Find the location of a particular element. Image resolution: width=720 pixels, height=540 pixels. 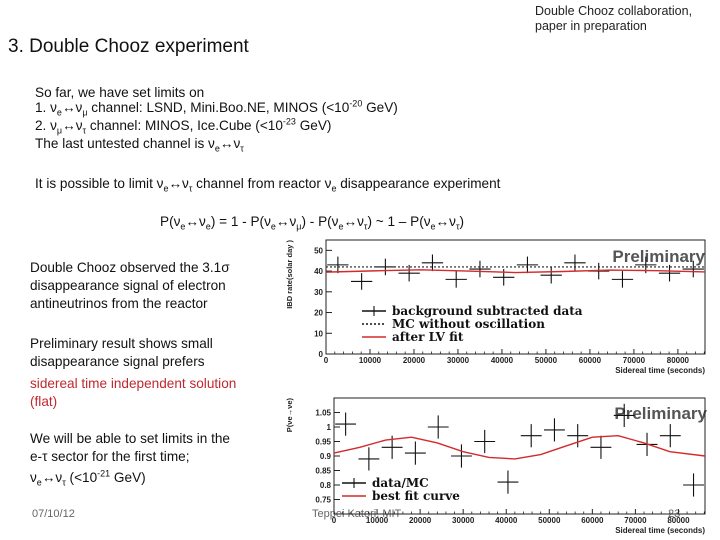

side-p2-line-4: (flat) is located at coordinates (44, 401).